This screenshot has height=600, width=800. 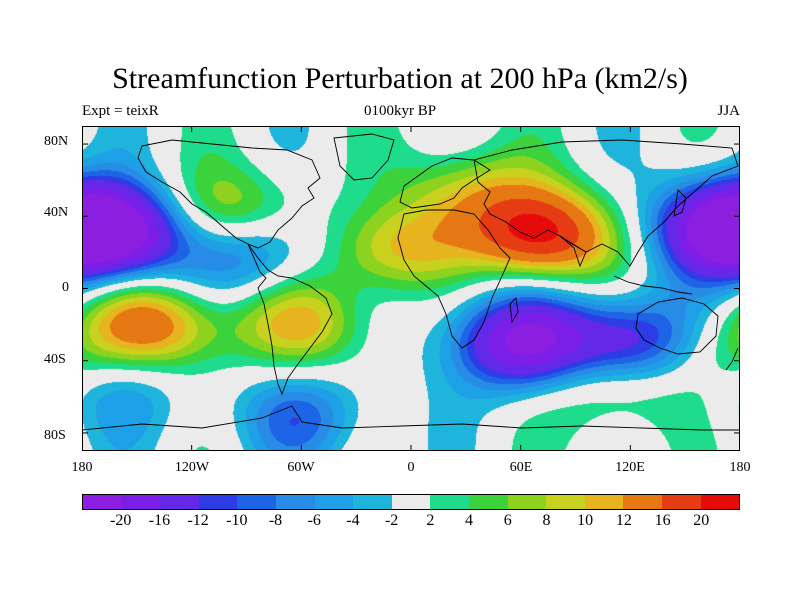 What do you see at coordinates (469, 520) in the screenshot?
I see `colorbar-level-label: 4` at bounding box center [469, 520].